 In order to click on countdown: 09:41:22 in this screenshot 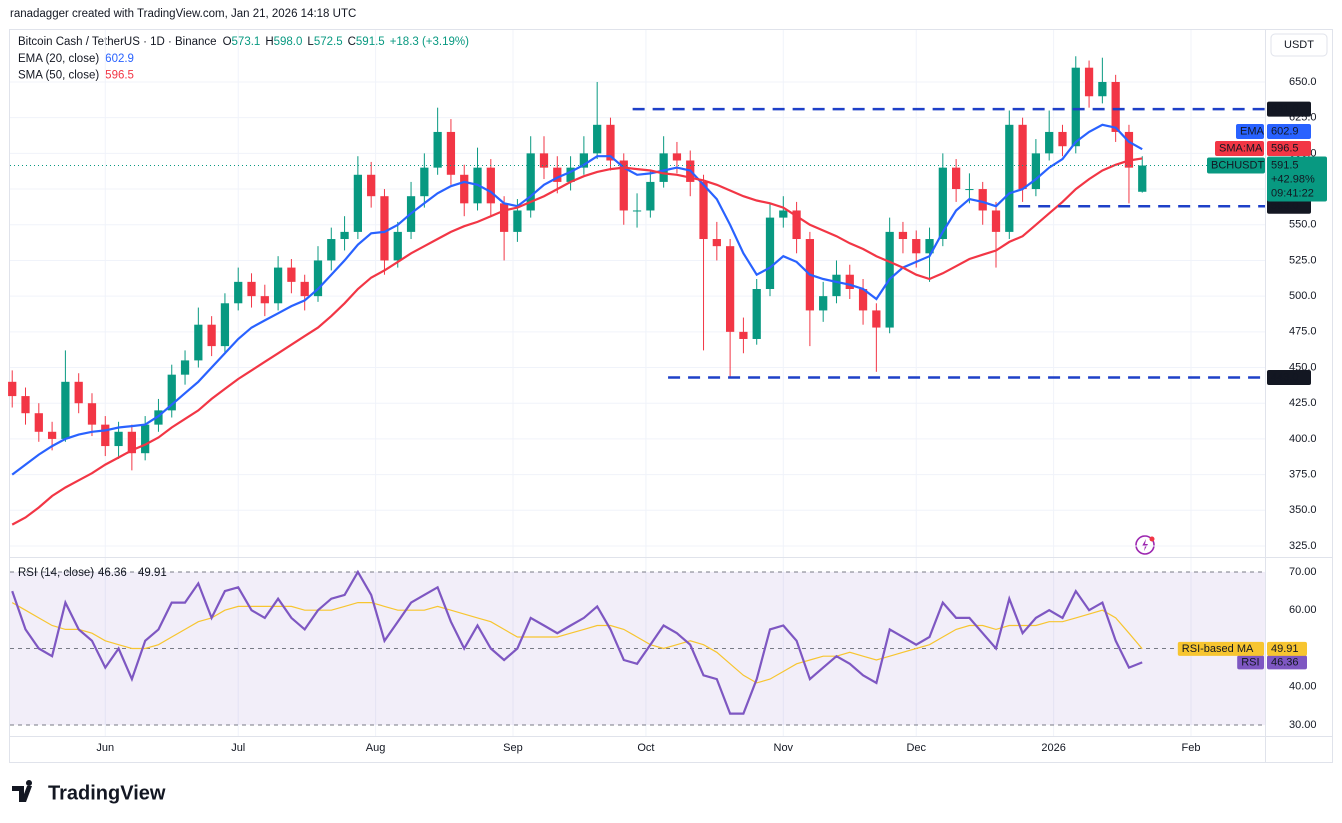, I will do `click(1292, 193)`.